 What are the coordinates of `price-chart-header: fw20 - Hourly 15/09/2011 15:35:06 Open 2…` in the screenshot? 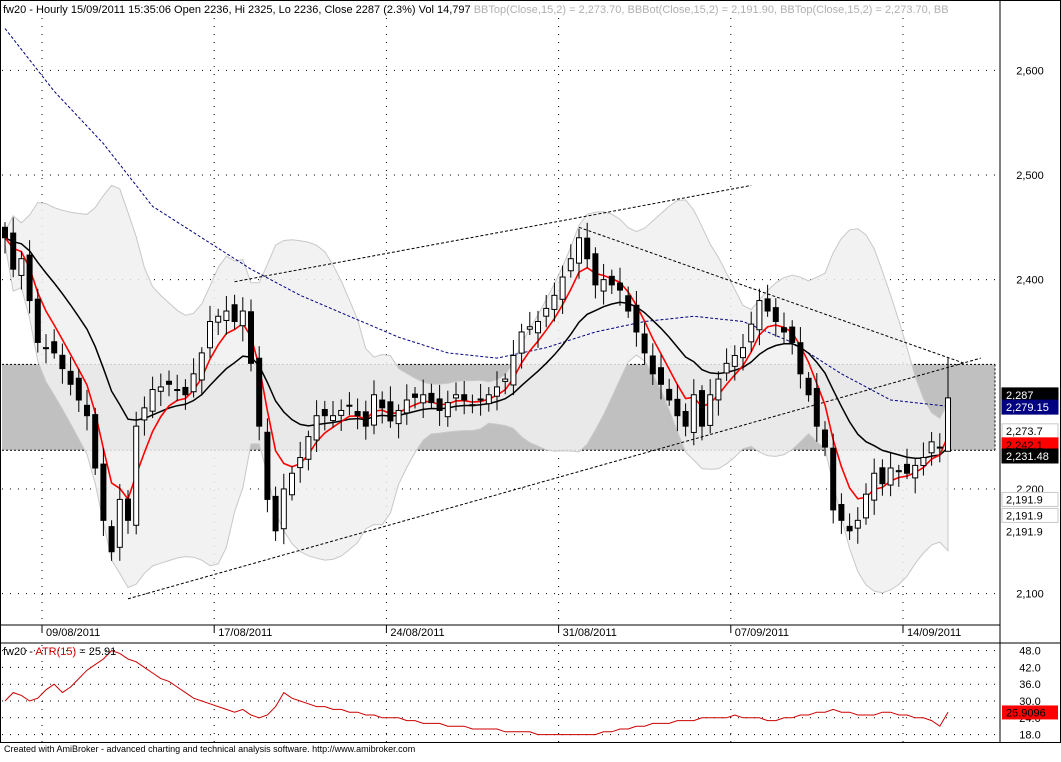 It's located at (476, 10).